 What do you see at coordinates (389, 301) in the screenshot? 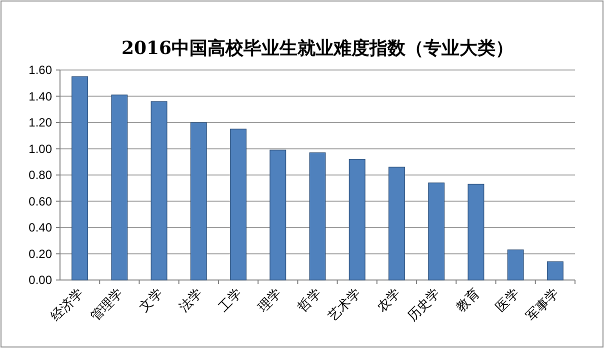
I see `x-tick-label: 农学` at bounding box center [389, 301].